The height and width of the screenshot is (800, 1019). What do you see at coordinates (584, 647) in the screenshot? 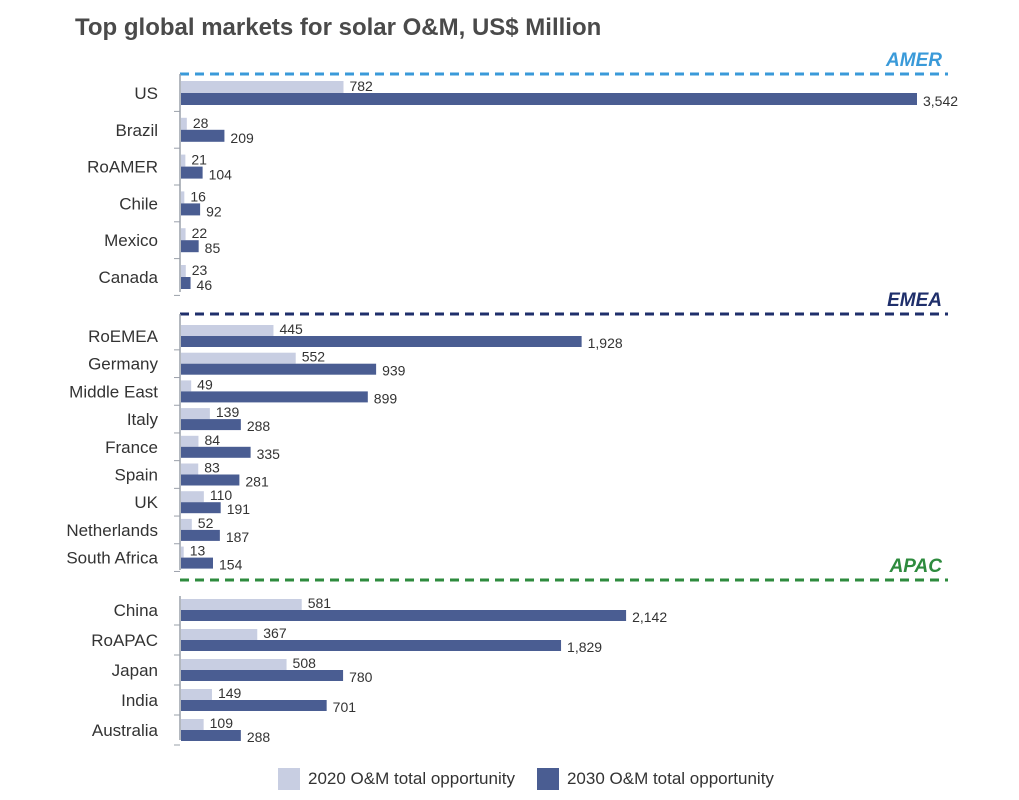
I see `data-label-2030-roapac: 1,829` at bounding box center [584, 647].